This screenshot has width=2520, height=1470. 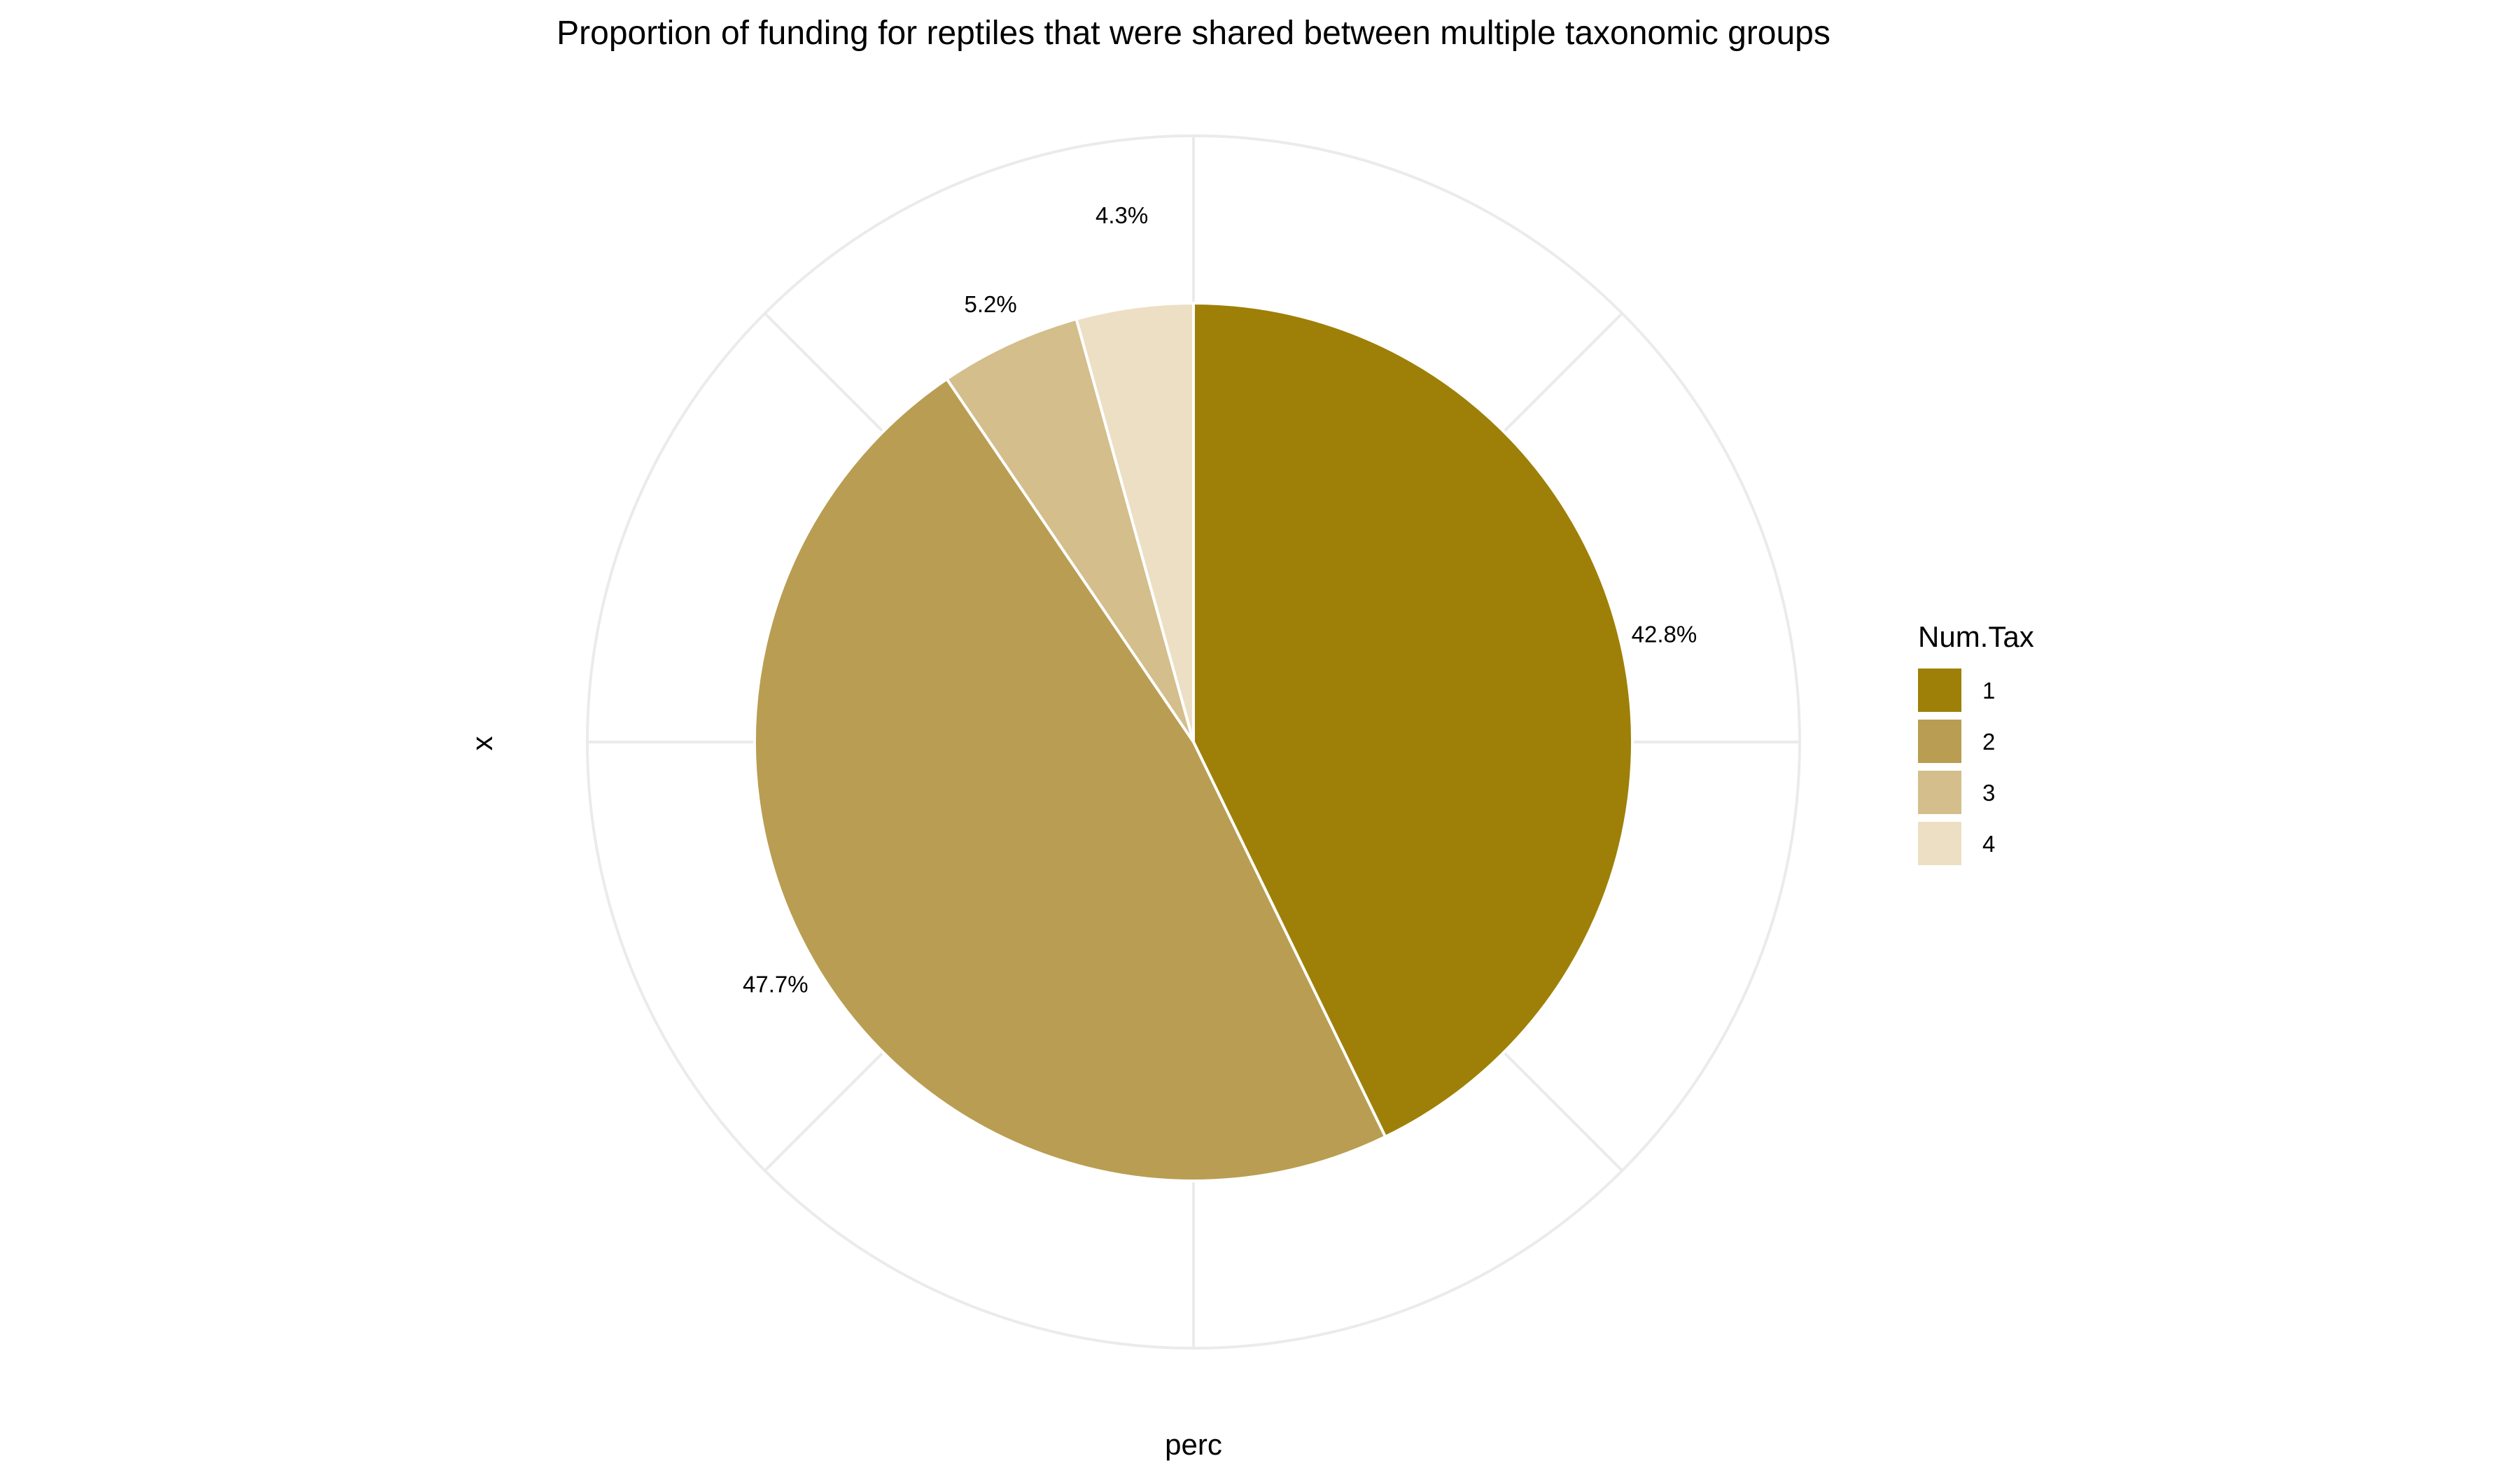 I want to click on x-axis-title: perc, so click(x=1193, y=1444).